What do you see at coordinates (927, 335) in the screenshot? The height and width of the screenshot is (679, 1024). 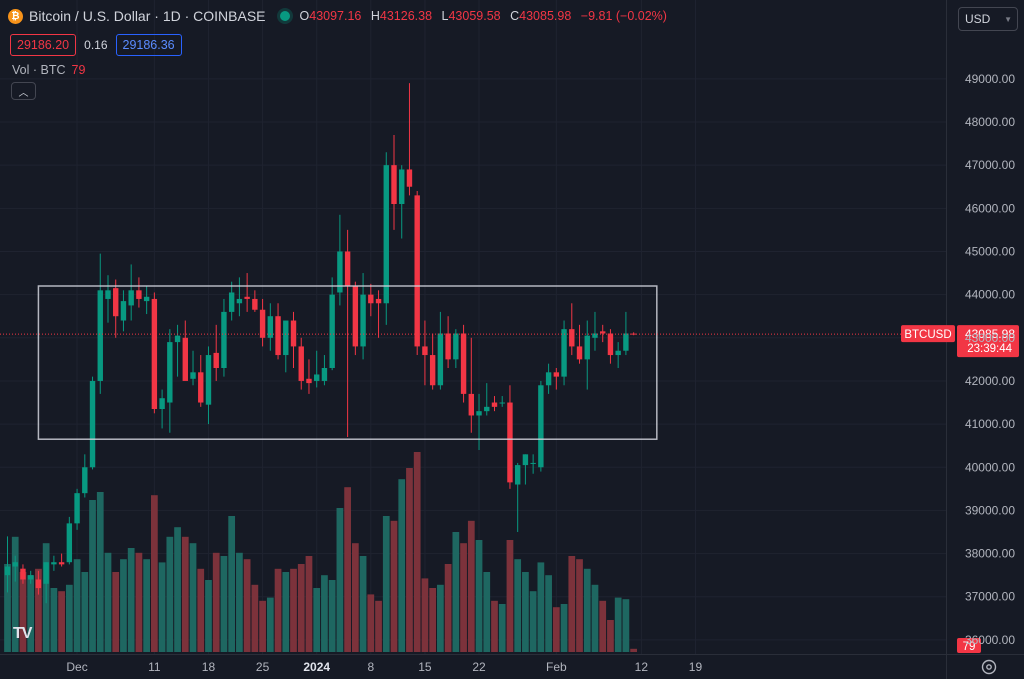 I see `symbol-price-tag-text: BTCUSD` at bounding box center [927, 335].